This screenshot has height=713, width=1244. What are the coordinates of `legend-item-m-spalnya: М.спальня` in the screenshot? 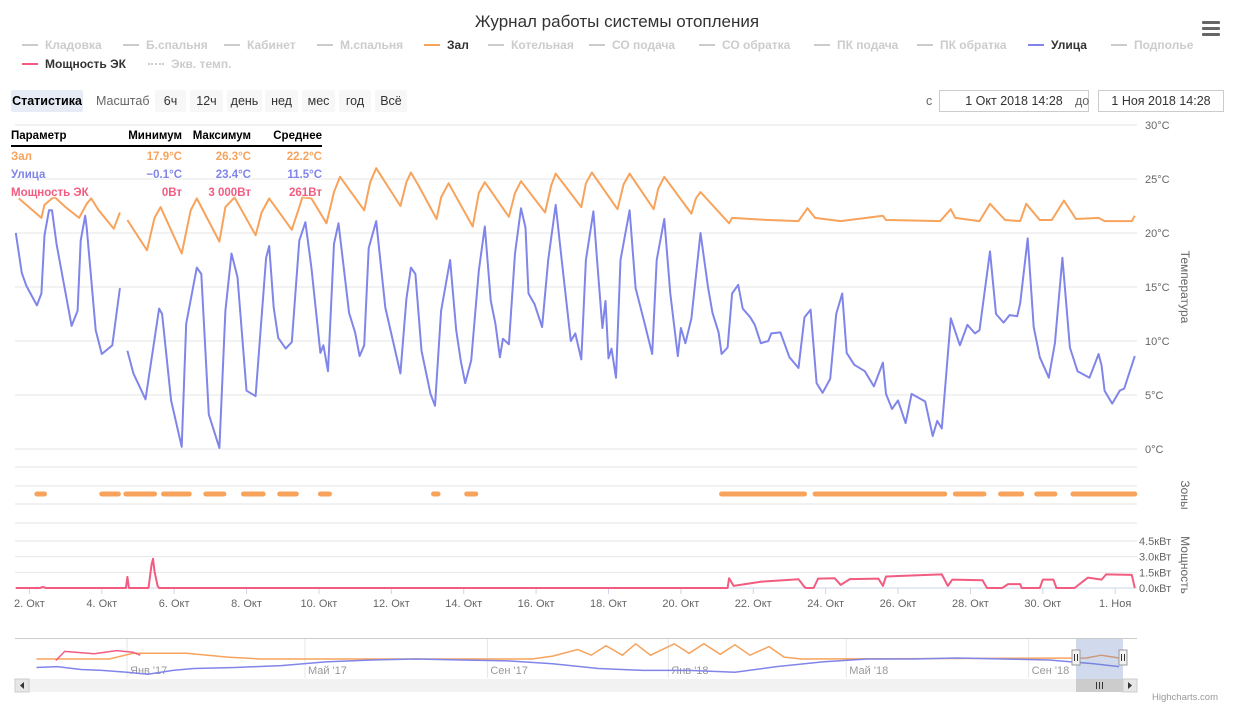 It's located at (360, 45).